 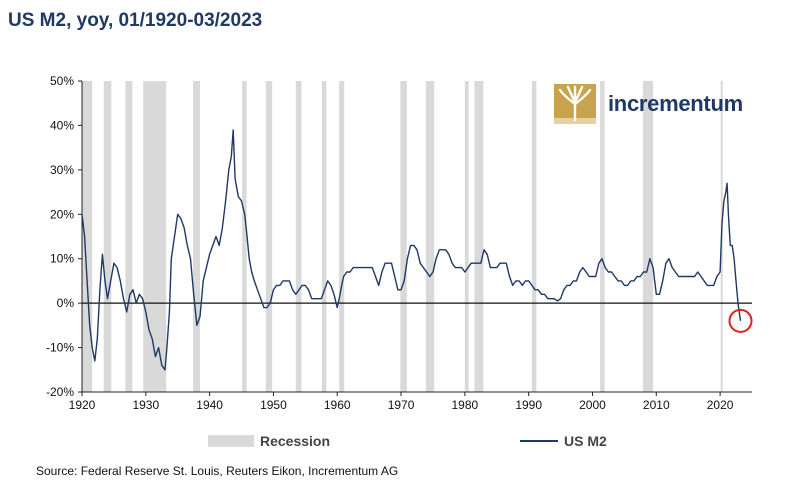 What do you see at coordinates (337, 405) in the screenshot?
I see `x-tick-label: 1960` at bounding box center [337, 405].